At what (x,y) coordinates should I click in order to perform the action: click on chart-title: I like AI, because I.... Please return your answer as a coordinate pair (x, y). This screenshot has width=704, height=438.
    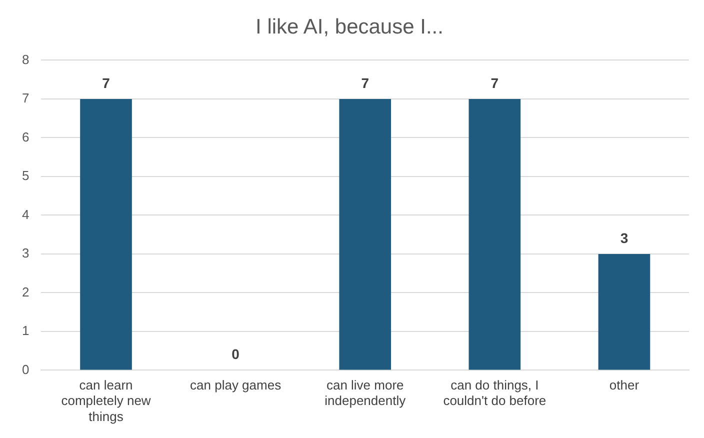
    Looking at the image, I should click on (350, 26).